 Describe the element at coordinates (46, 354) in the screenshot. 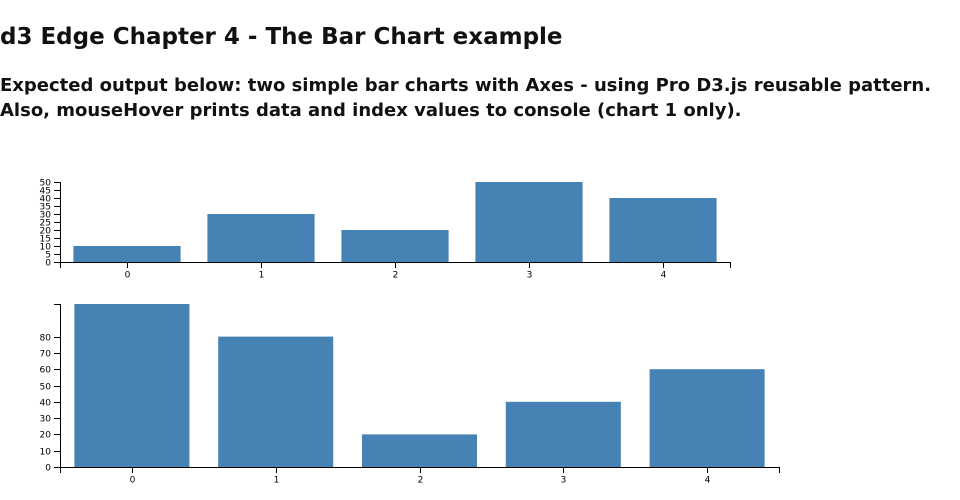

I see `y-tick-label: 70` at that location.